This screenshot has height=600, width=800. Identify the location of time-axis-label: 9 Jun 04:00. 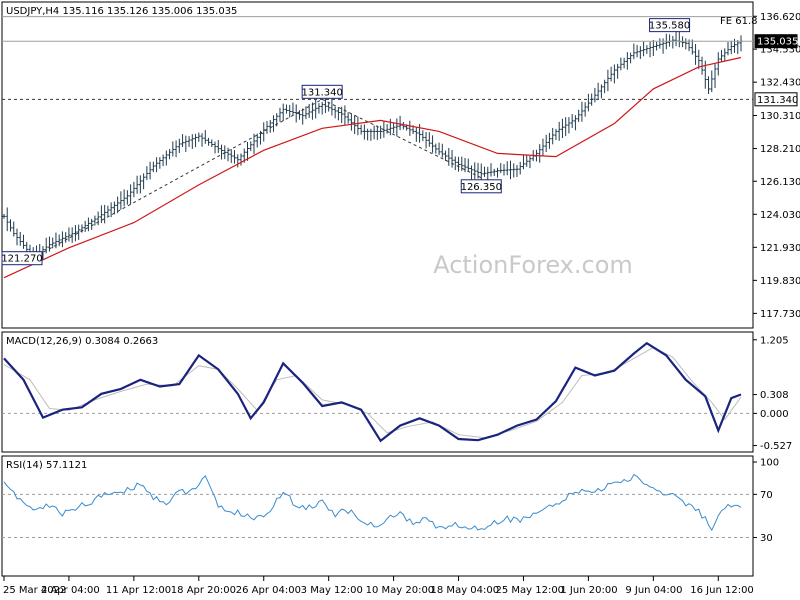
(653, 590).